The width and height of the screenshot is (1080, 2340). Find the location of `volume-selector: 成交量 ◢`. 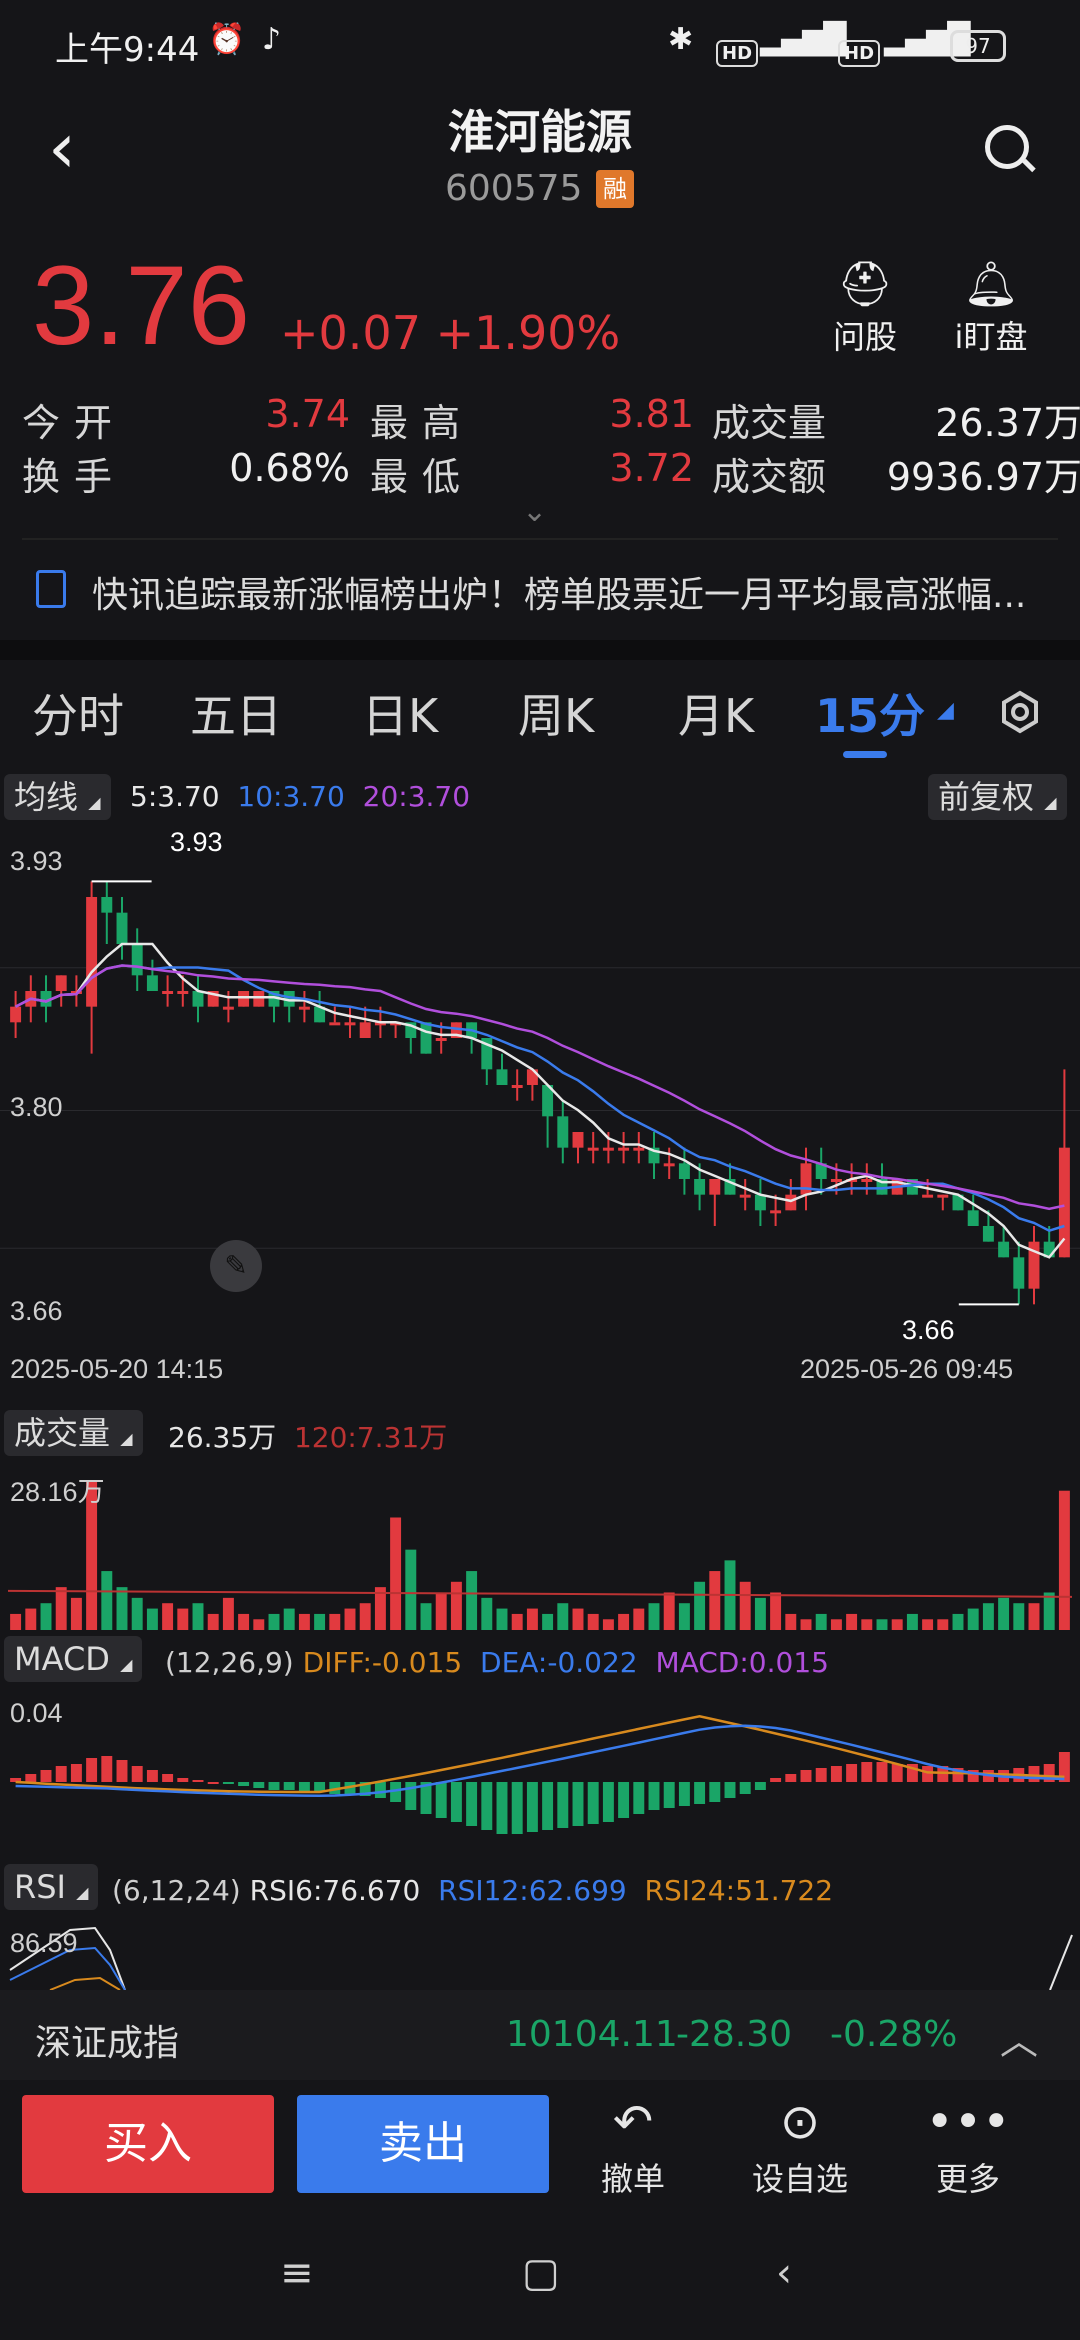

volume-selector: 成交量 ◢ is located at coordinates (73, 1433).